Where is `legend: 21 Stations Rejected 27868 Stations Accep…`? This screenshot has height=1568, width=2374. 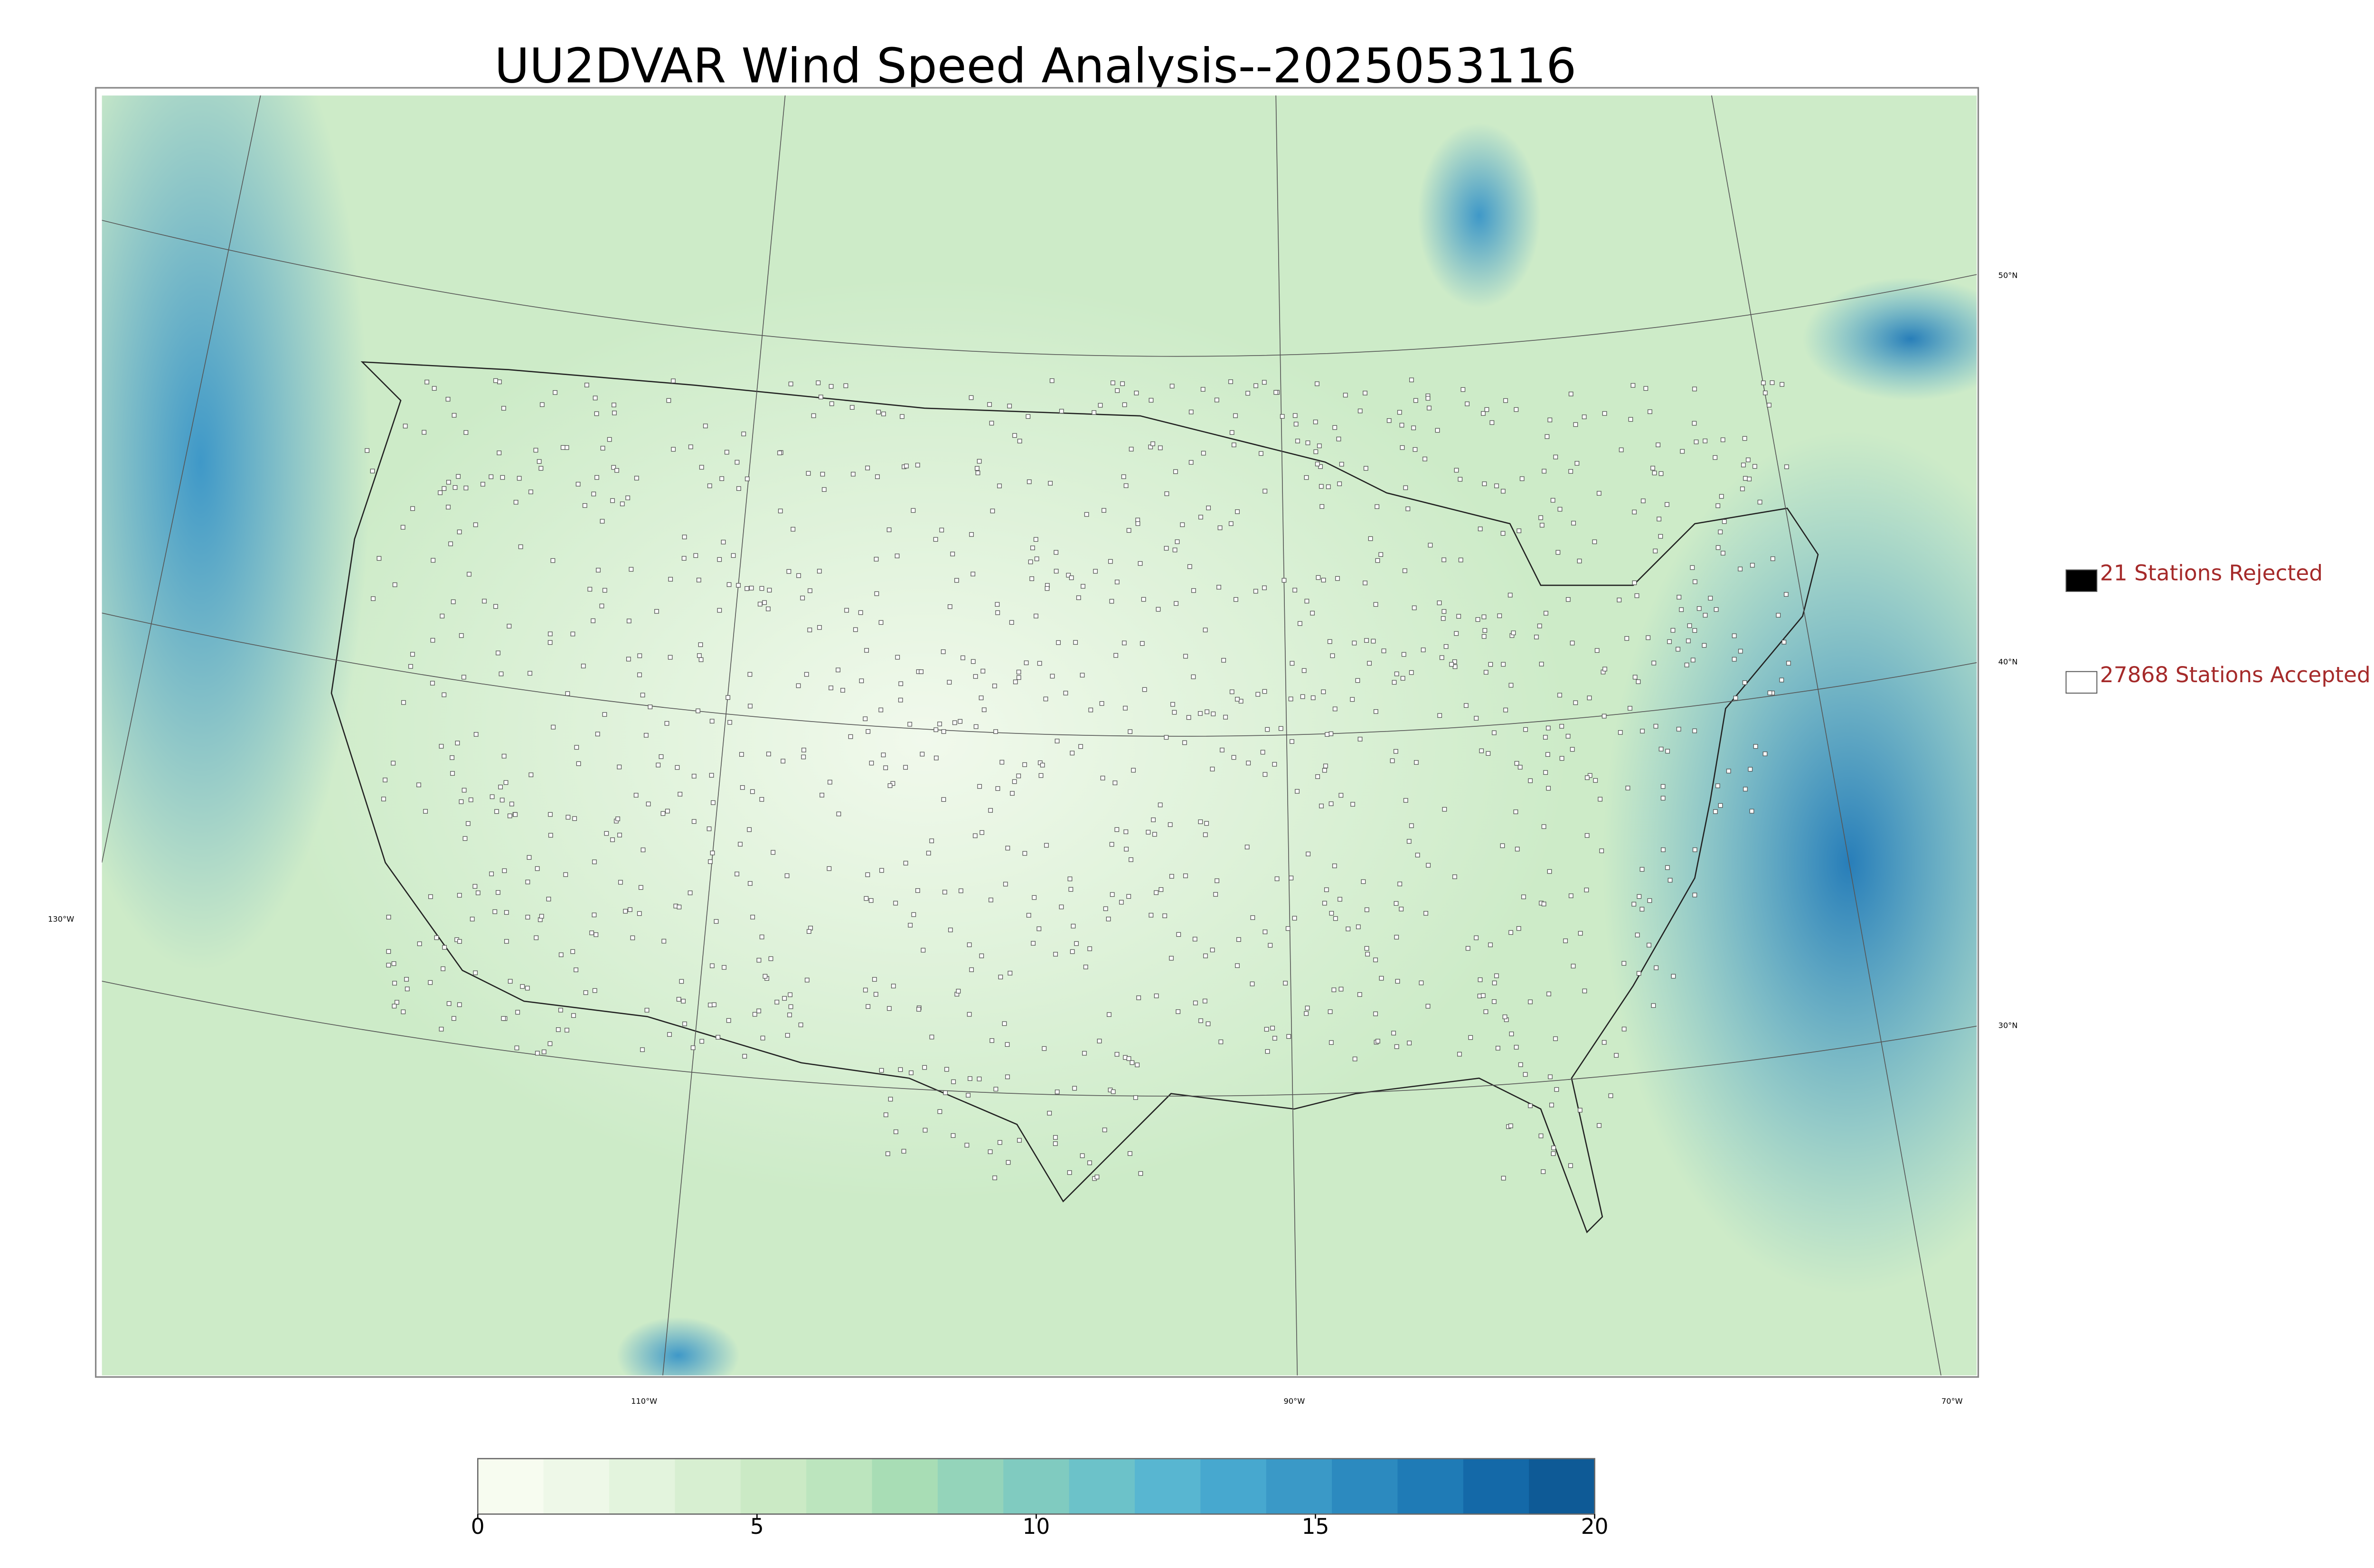 legend: 21 Stations Rejected 27868 Stations Accep… is located at coordinates (2218, 627).